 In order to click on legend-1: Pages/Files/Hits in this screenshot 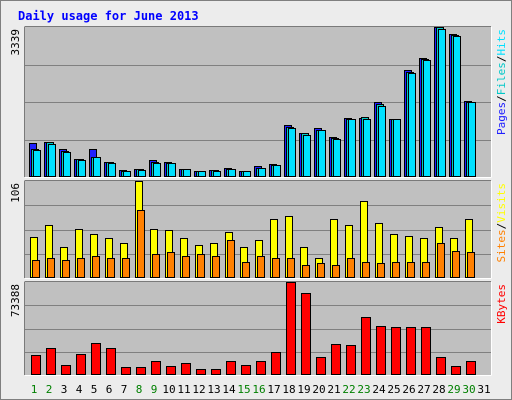, I will do `click(501, 82)`.